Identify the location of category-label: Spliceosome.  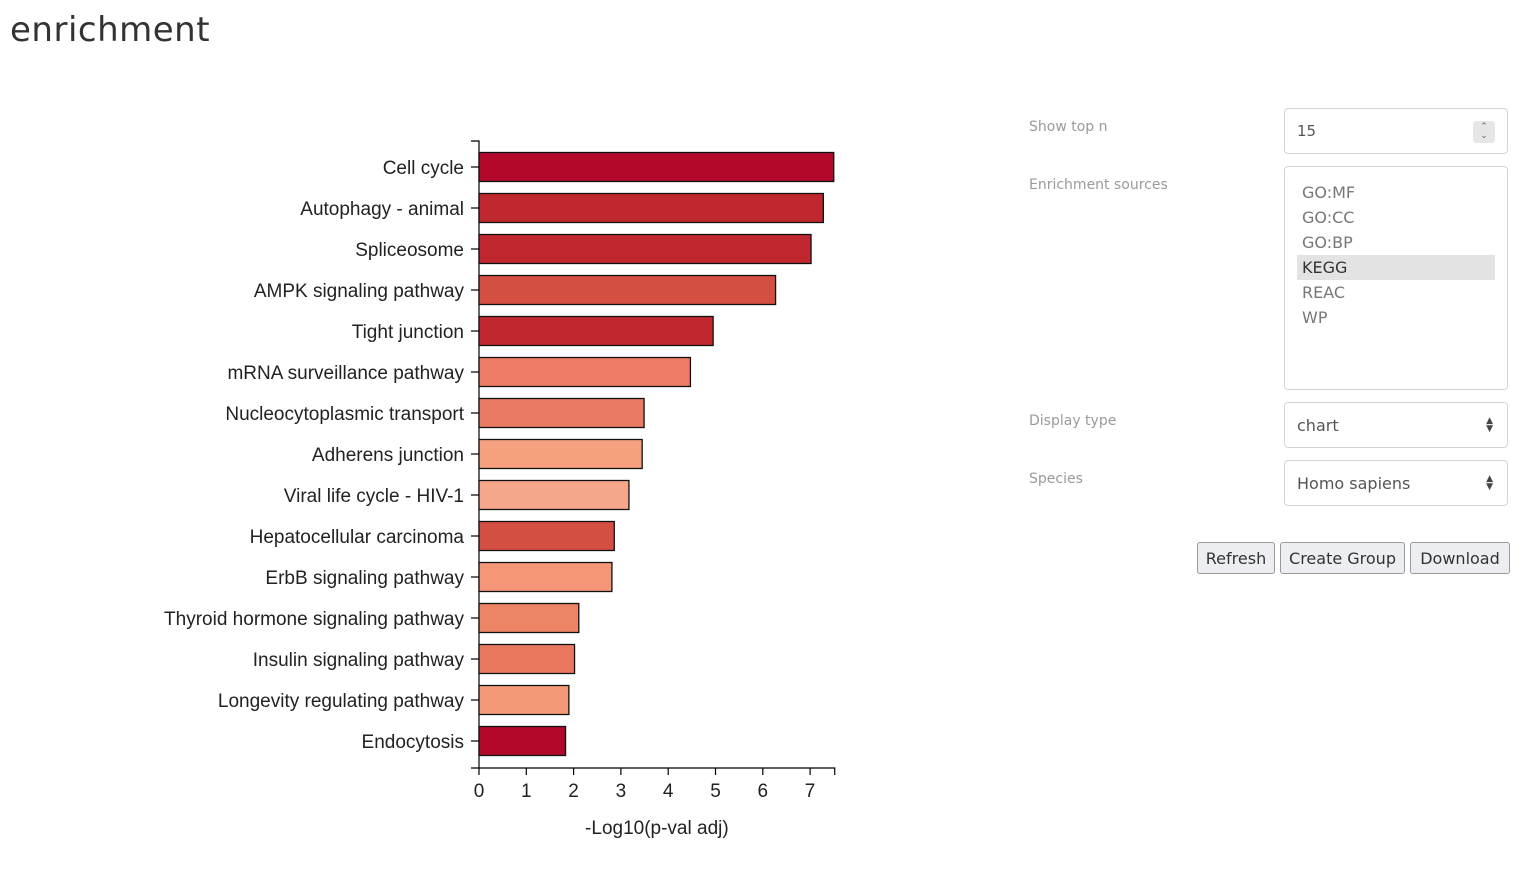
(409, 250).